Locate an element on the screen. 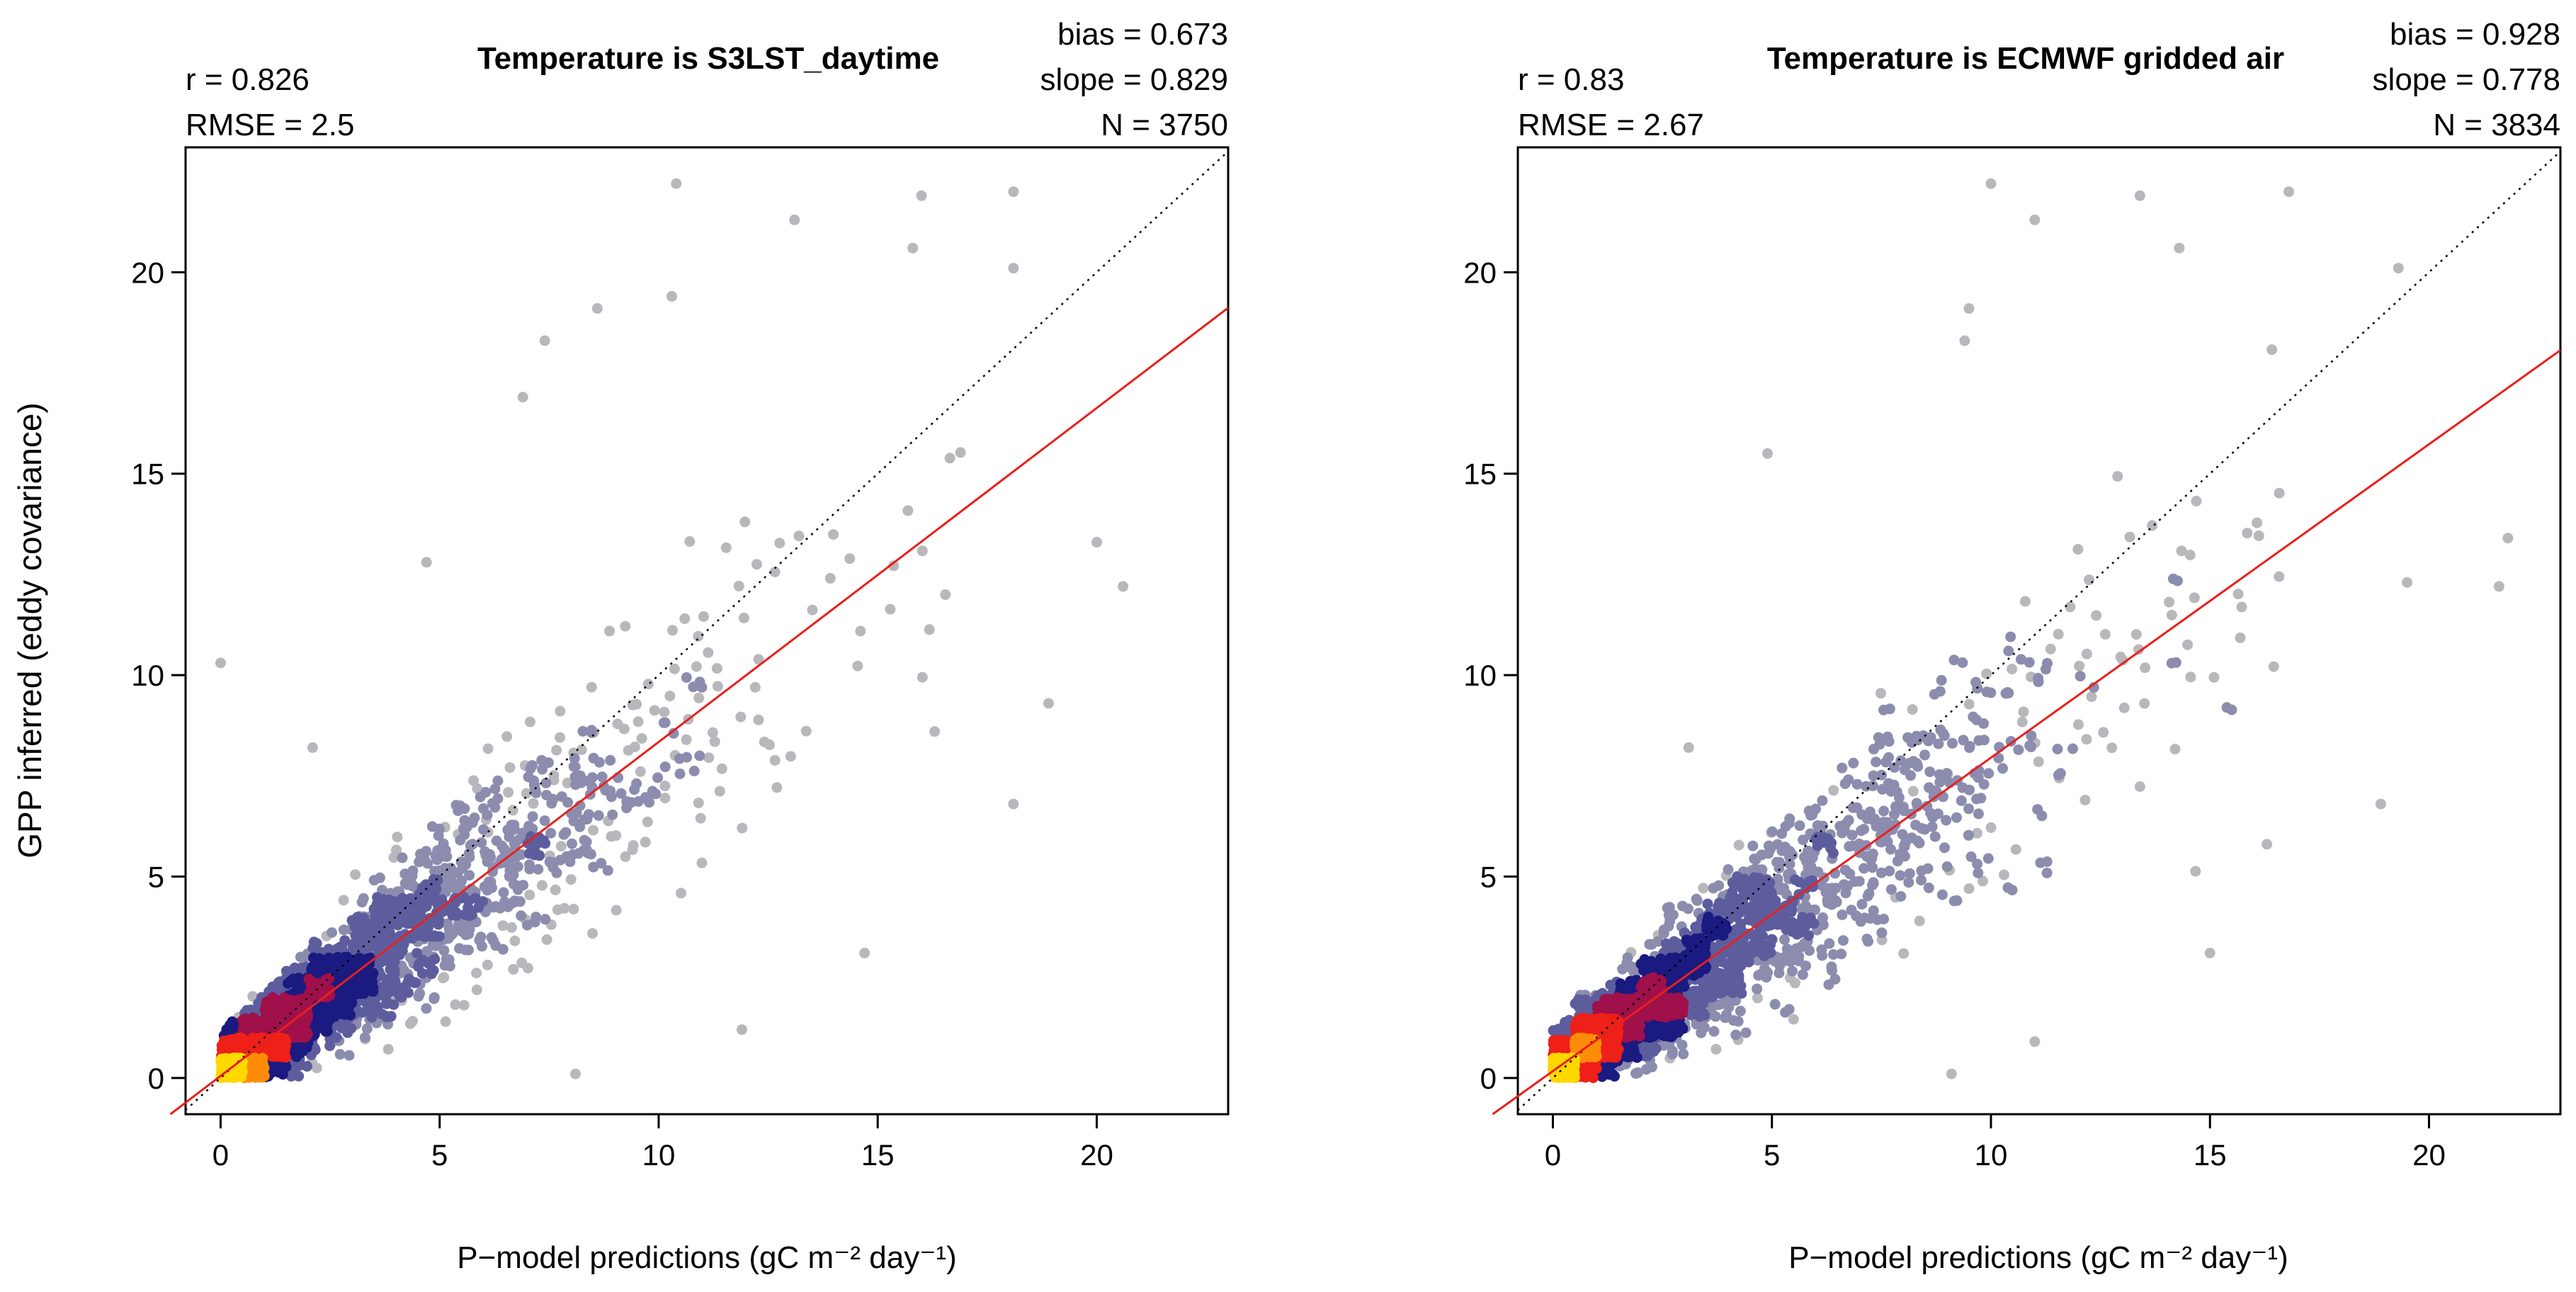 This screenshot has width=2576, height=1292. y-tick-label: 15 is located at coordinates (147, 474).